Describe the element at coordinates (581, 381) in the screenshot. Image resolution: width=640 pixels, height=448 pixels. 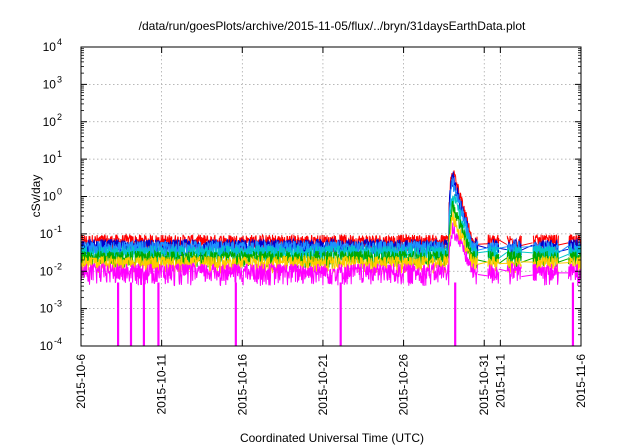
I see `x-tick-label: 2015-11-6` at that location.